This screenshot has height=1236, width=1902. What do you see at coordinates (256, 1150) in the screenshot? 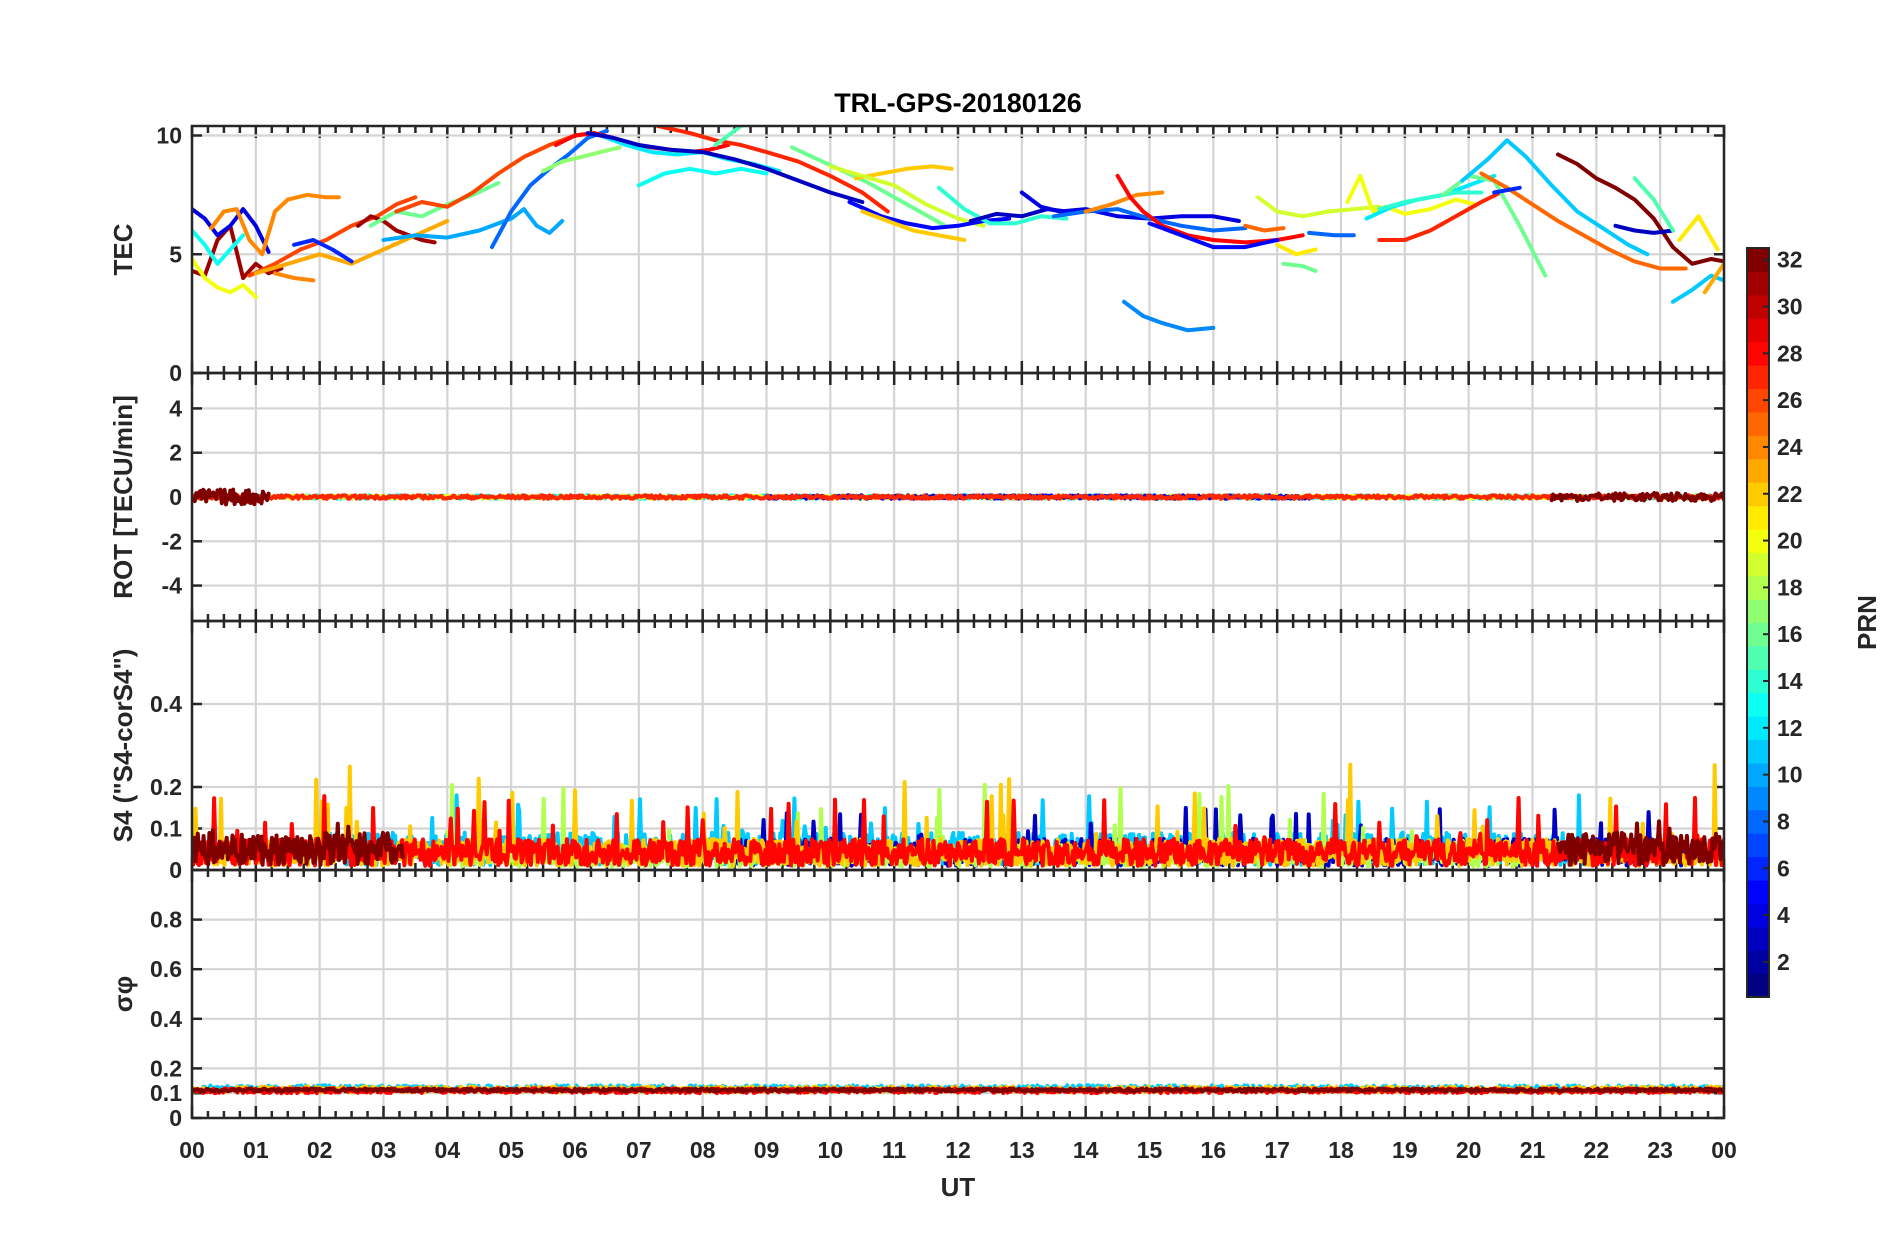
I see `x-tick-label: 01` at bounding box center [256, 1150].